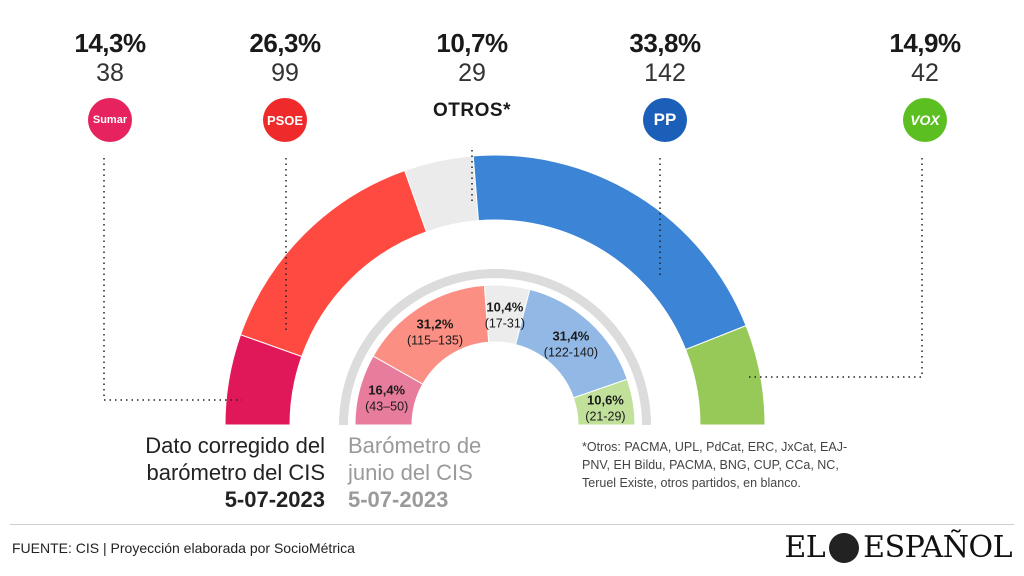 This screenshot has width=1024, height=576. I want to click on inner-label-range-3: (122-140), so click(571, 353).